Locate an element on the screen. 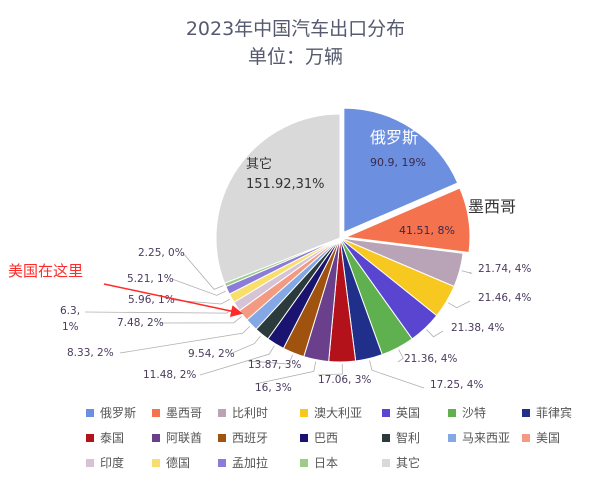 The image size is (591, 498). legend-item-1: 俄罗斯 is located at coordinates (111, 412).